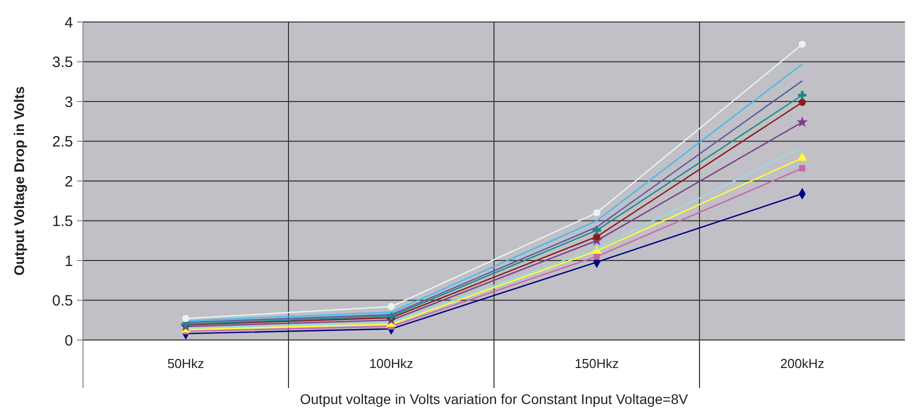  Describe the element at coordinates (68, 261) in the screenshot. I see `y-tick-label: 1` at that location.